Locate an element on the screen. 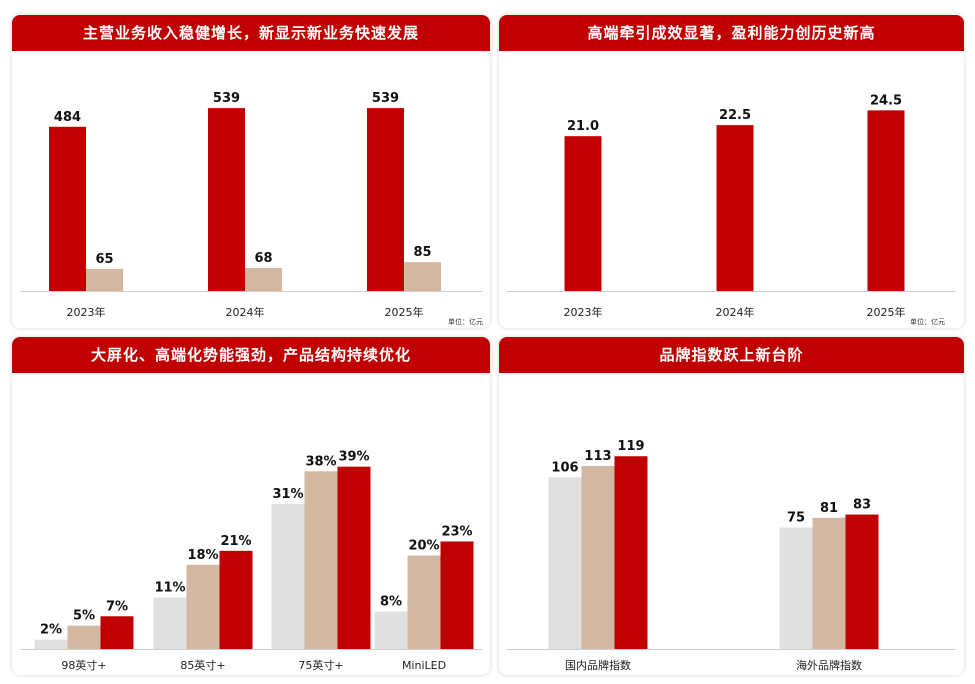  data-label: 7% is located at coordinates (117, 606).